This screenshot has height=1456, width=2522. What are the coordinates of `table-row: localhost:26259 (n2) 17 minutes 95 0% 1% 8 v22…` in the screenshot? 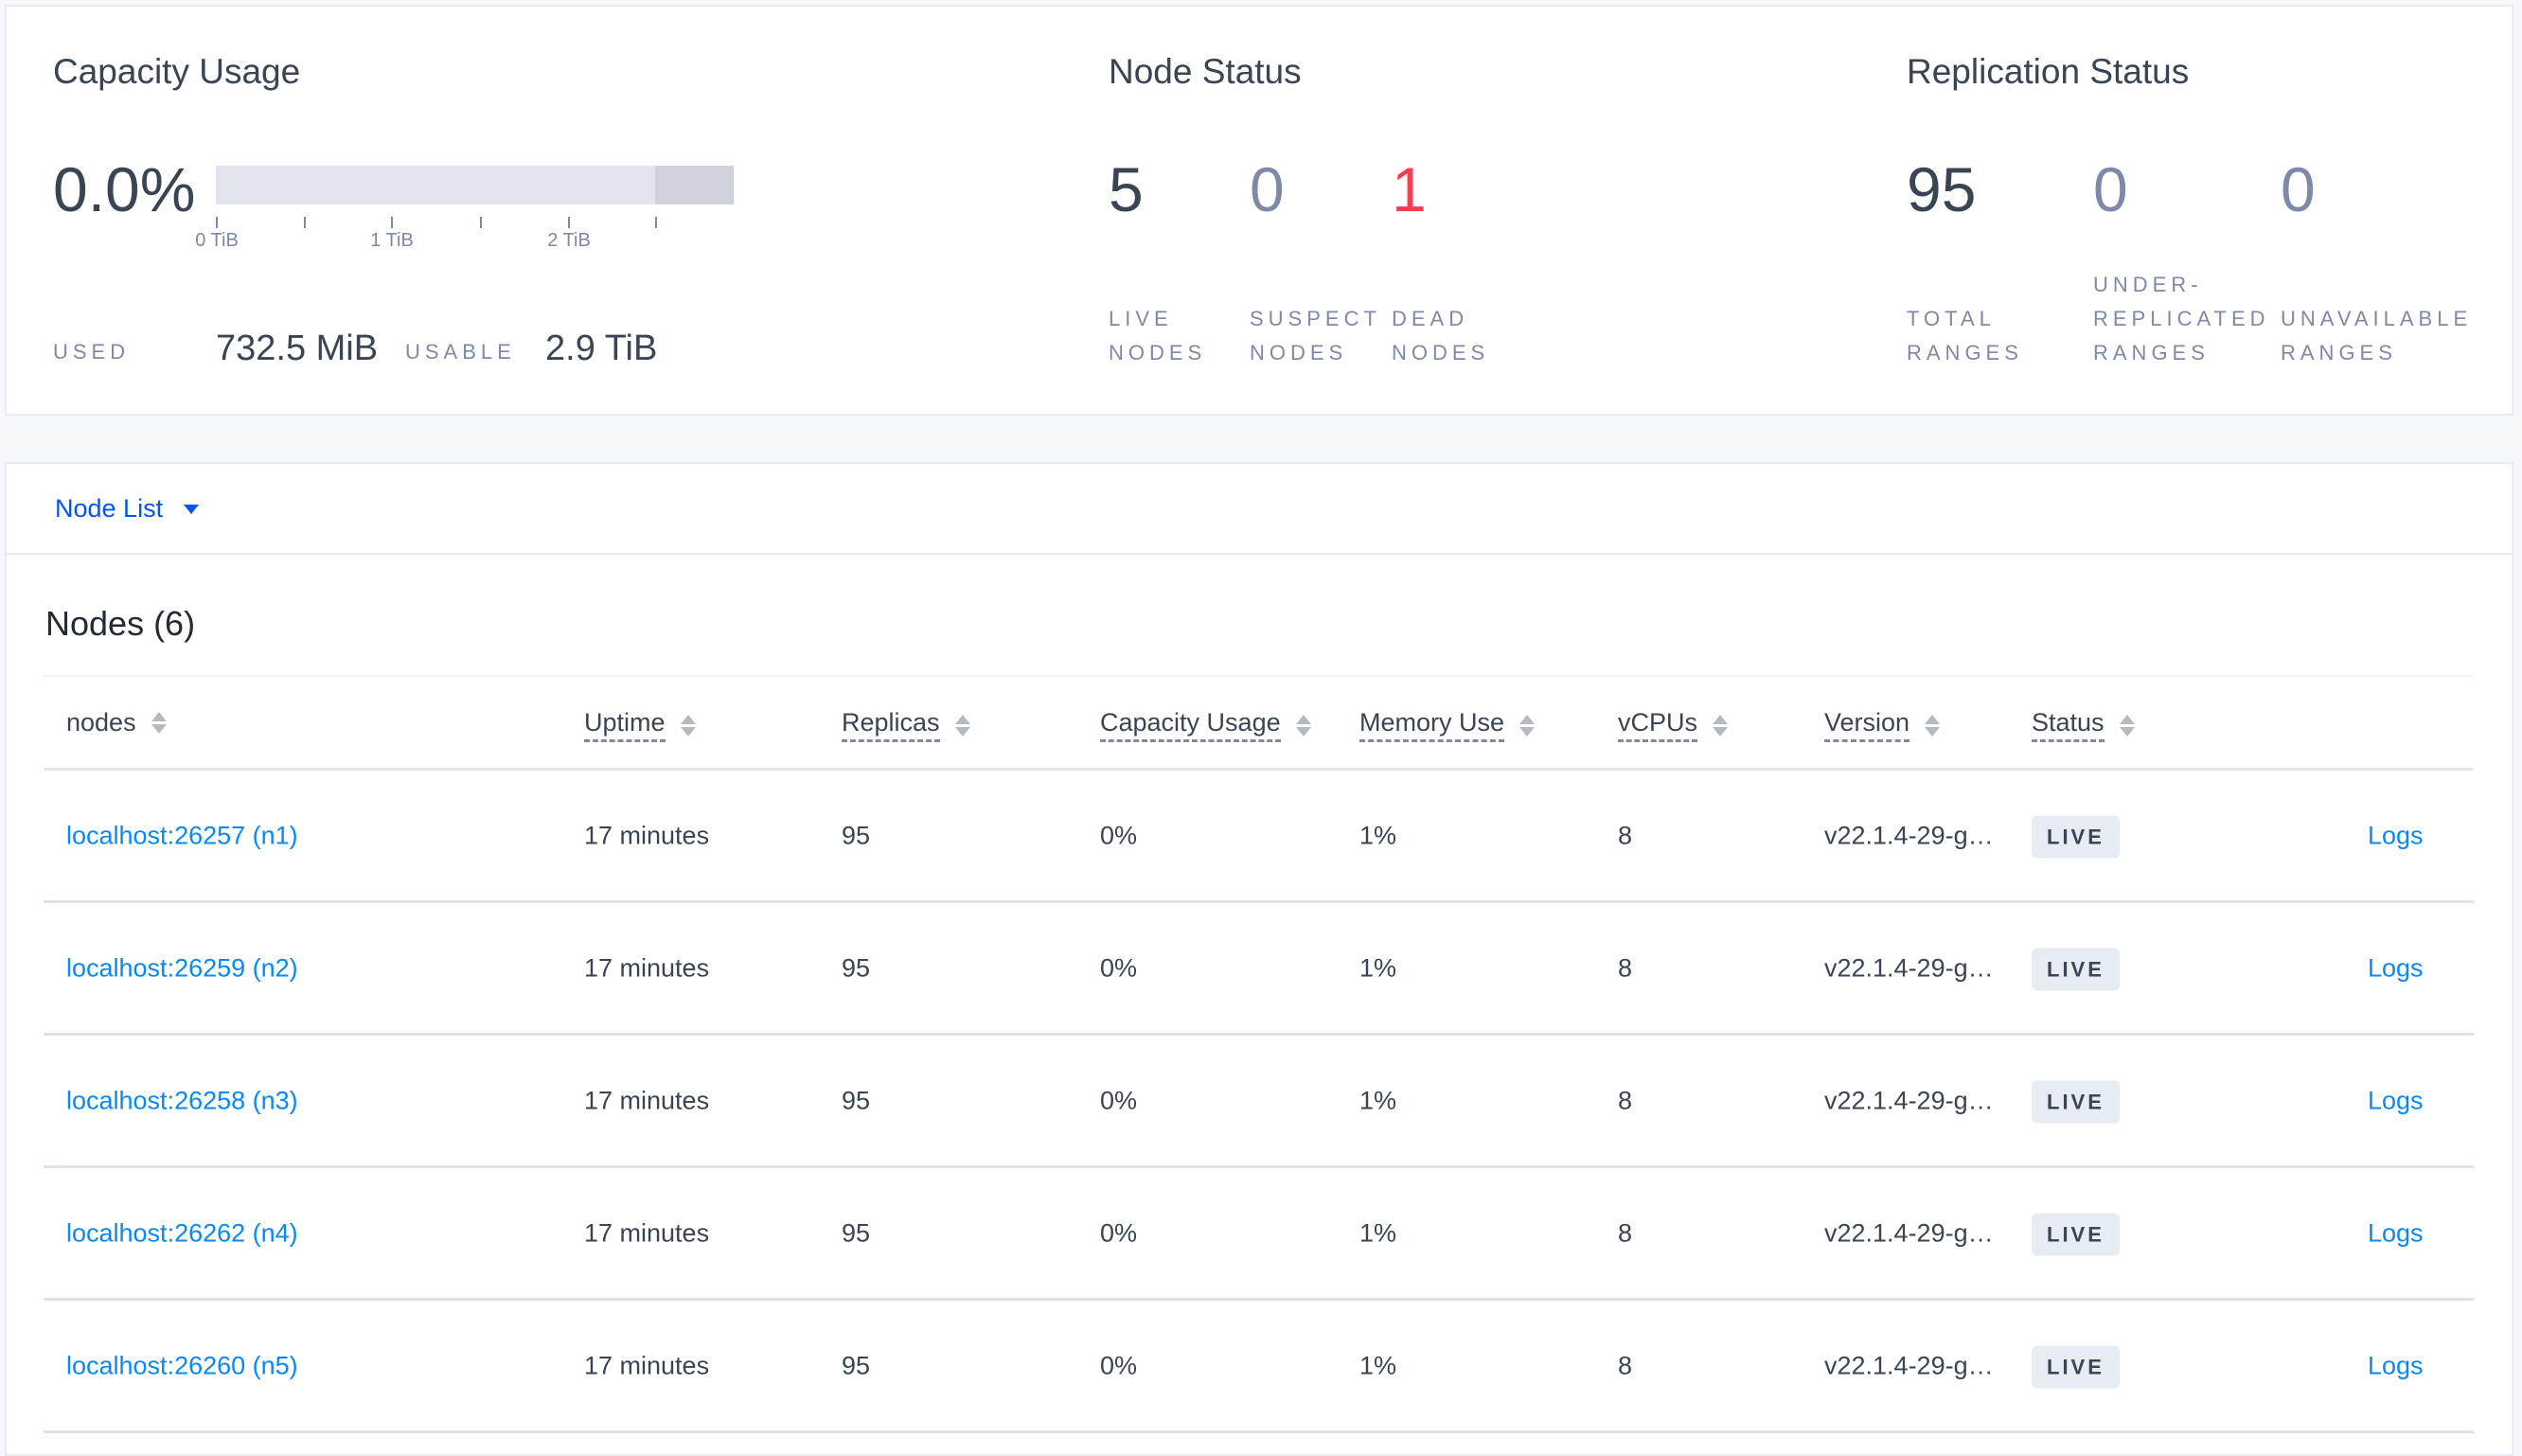 It's located at (1259, 970).